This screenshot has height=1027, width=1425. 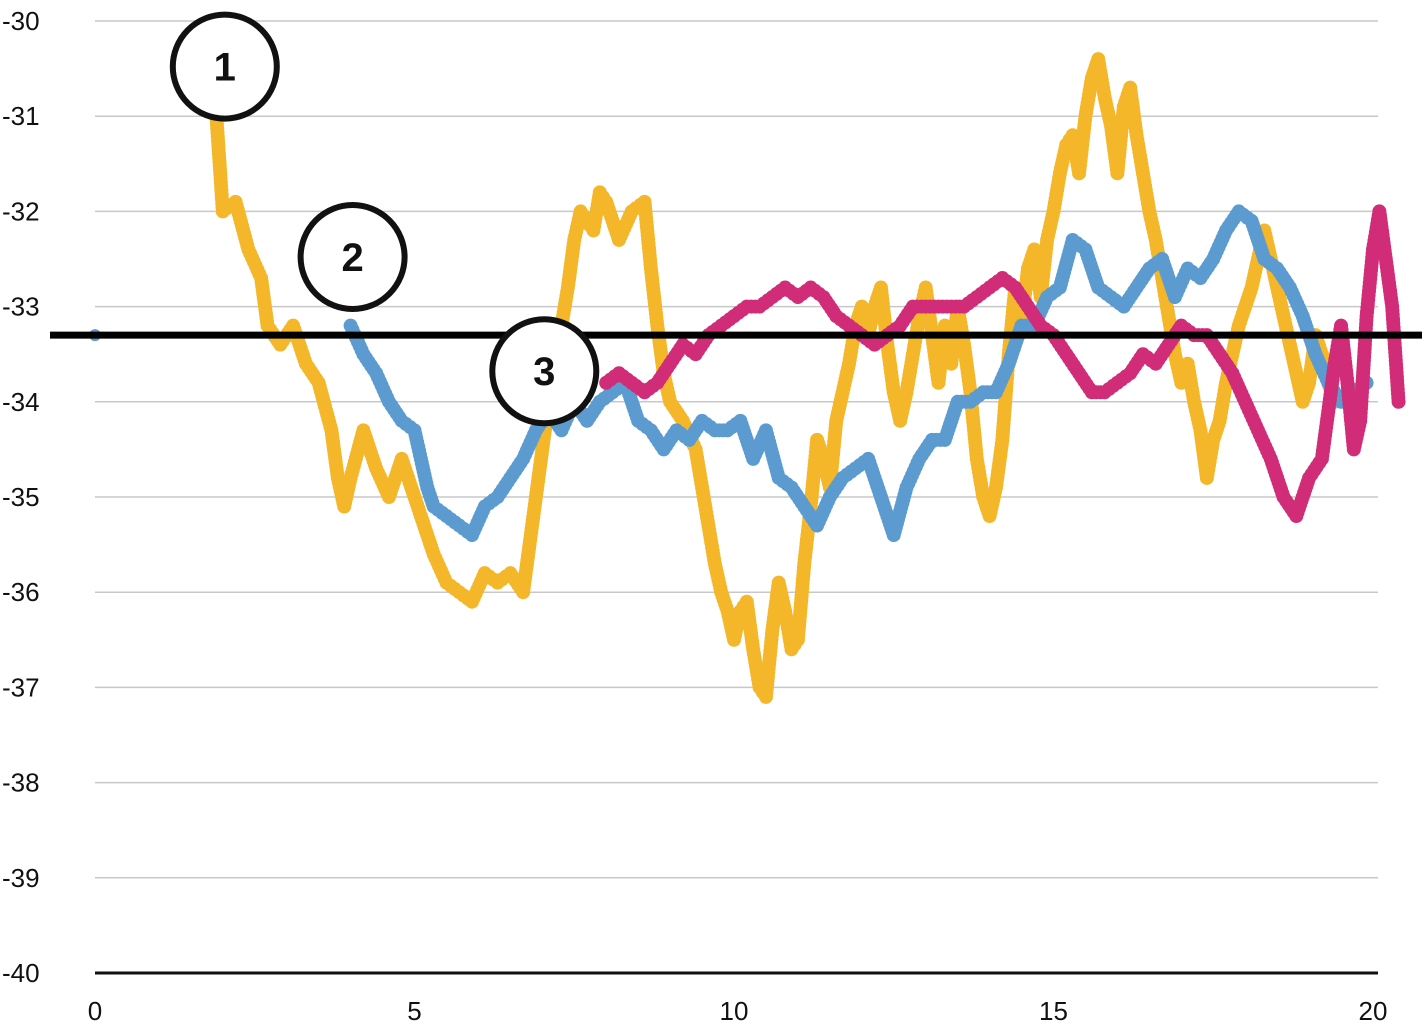 What do you see at coordinates (414, 1011) in the screenshot?
I see `x-tick-label: 5` at bounding box center [414, 1011].